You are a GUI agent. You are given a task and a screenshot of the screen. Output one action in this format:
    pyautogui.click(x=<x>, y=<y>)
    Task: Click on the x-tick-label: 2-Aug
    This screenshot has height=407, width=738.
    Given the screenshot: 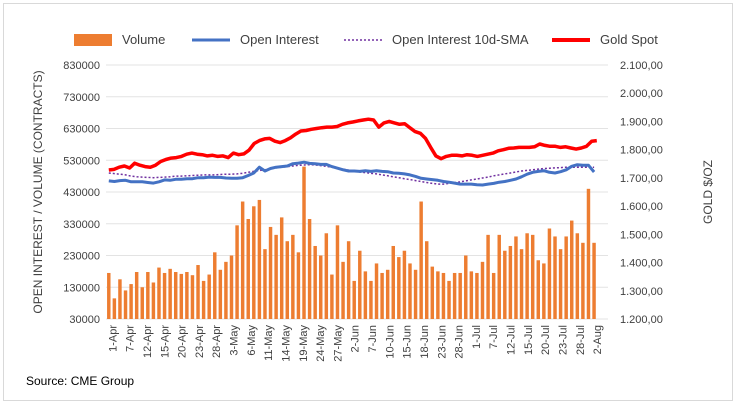 What is the action you would take?
    pyautogui.click(x=598, y=339)
    